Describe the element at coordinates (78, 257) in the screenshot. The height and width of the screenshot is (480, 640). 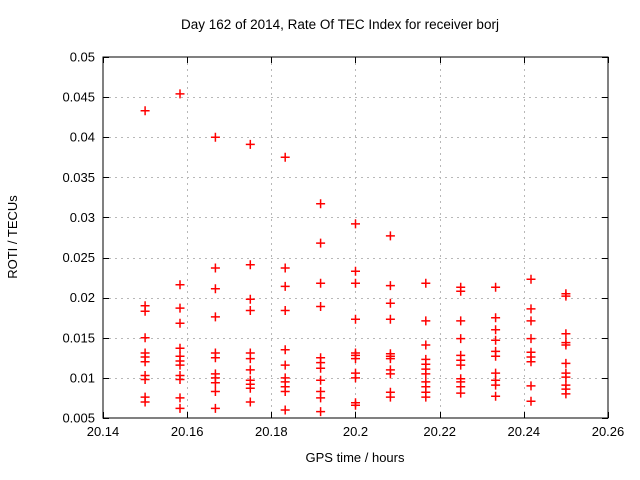
I see `y-tick-label: 0.025` at that location.